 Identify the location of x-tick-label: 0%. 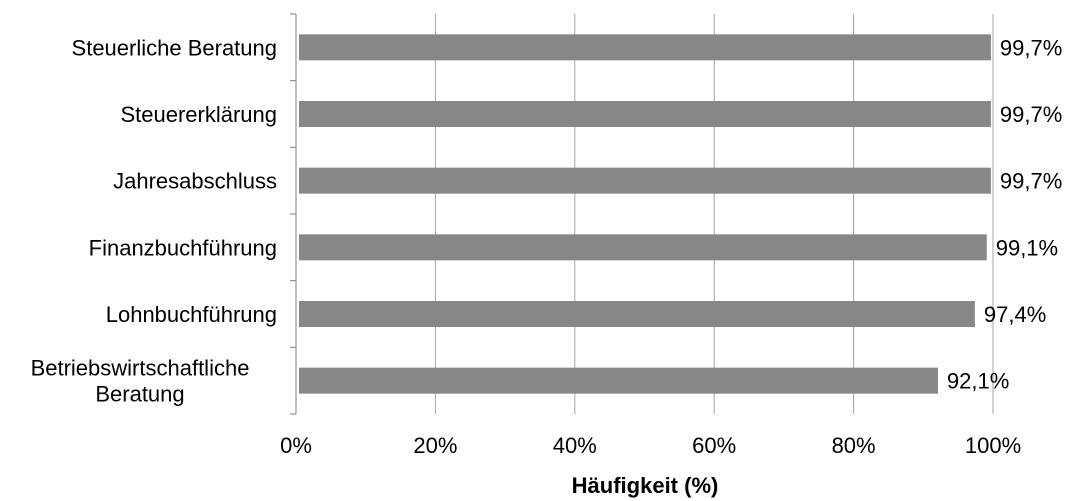
(296, 445).